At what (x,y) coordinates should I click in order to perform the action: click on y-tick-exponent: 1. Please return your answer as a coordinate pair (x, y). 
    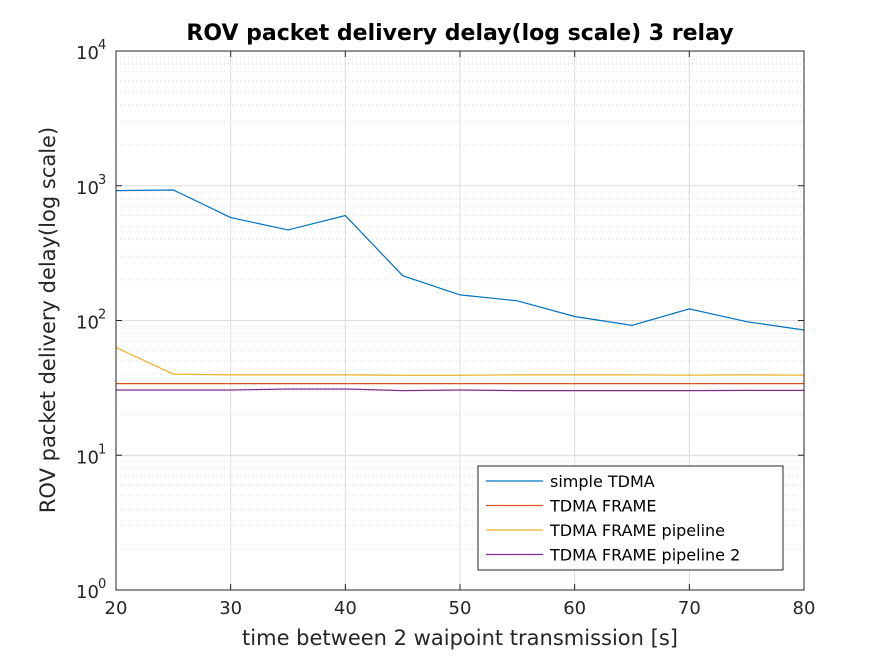
    Looking at the image, I should click on (102, 449).